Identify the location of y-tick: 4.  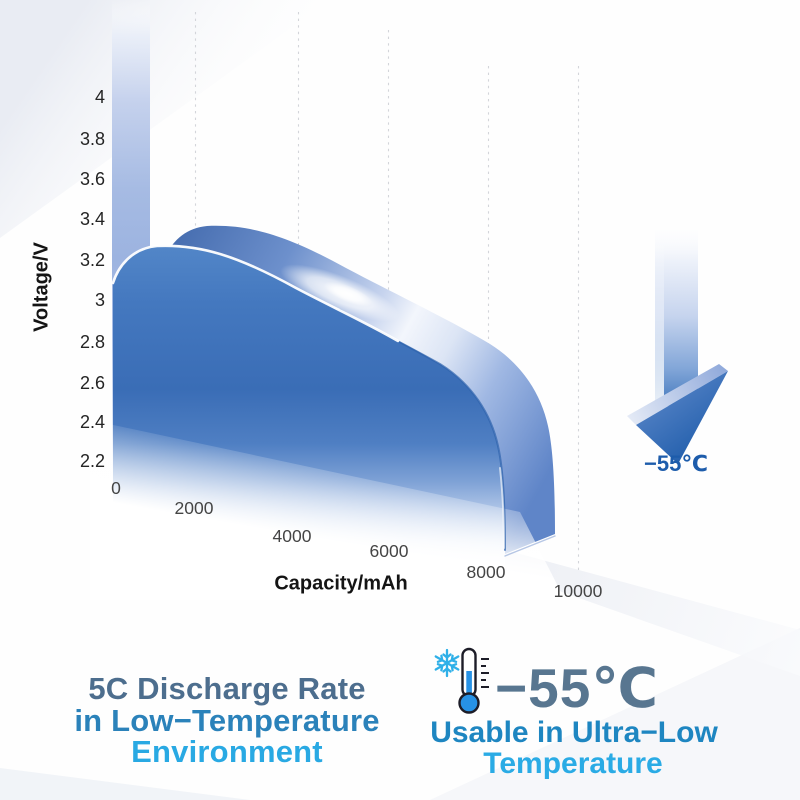
(99, 97).